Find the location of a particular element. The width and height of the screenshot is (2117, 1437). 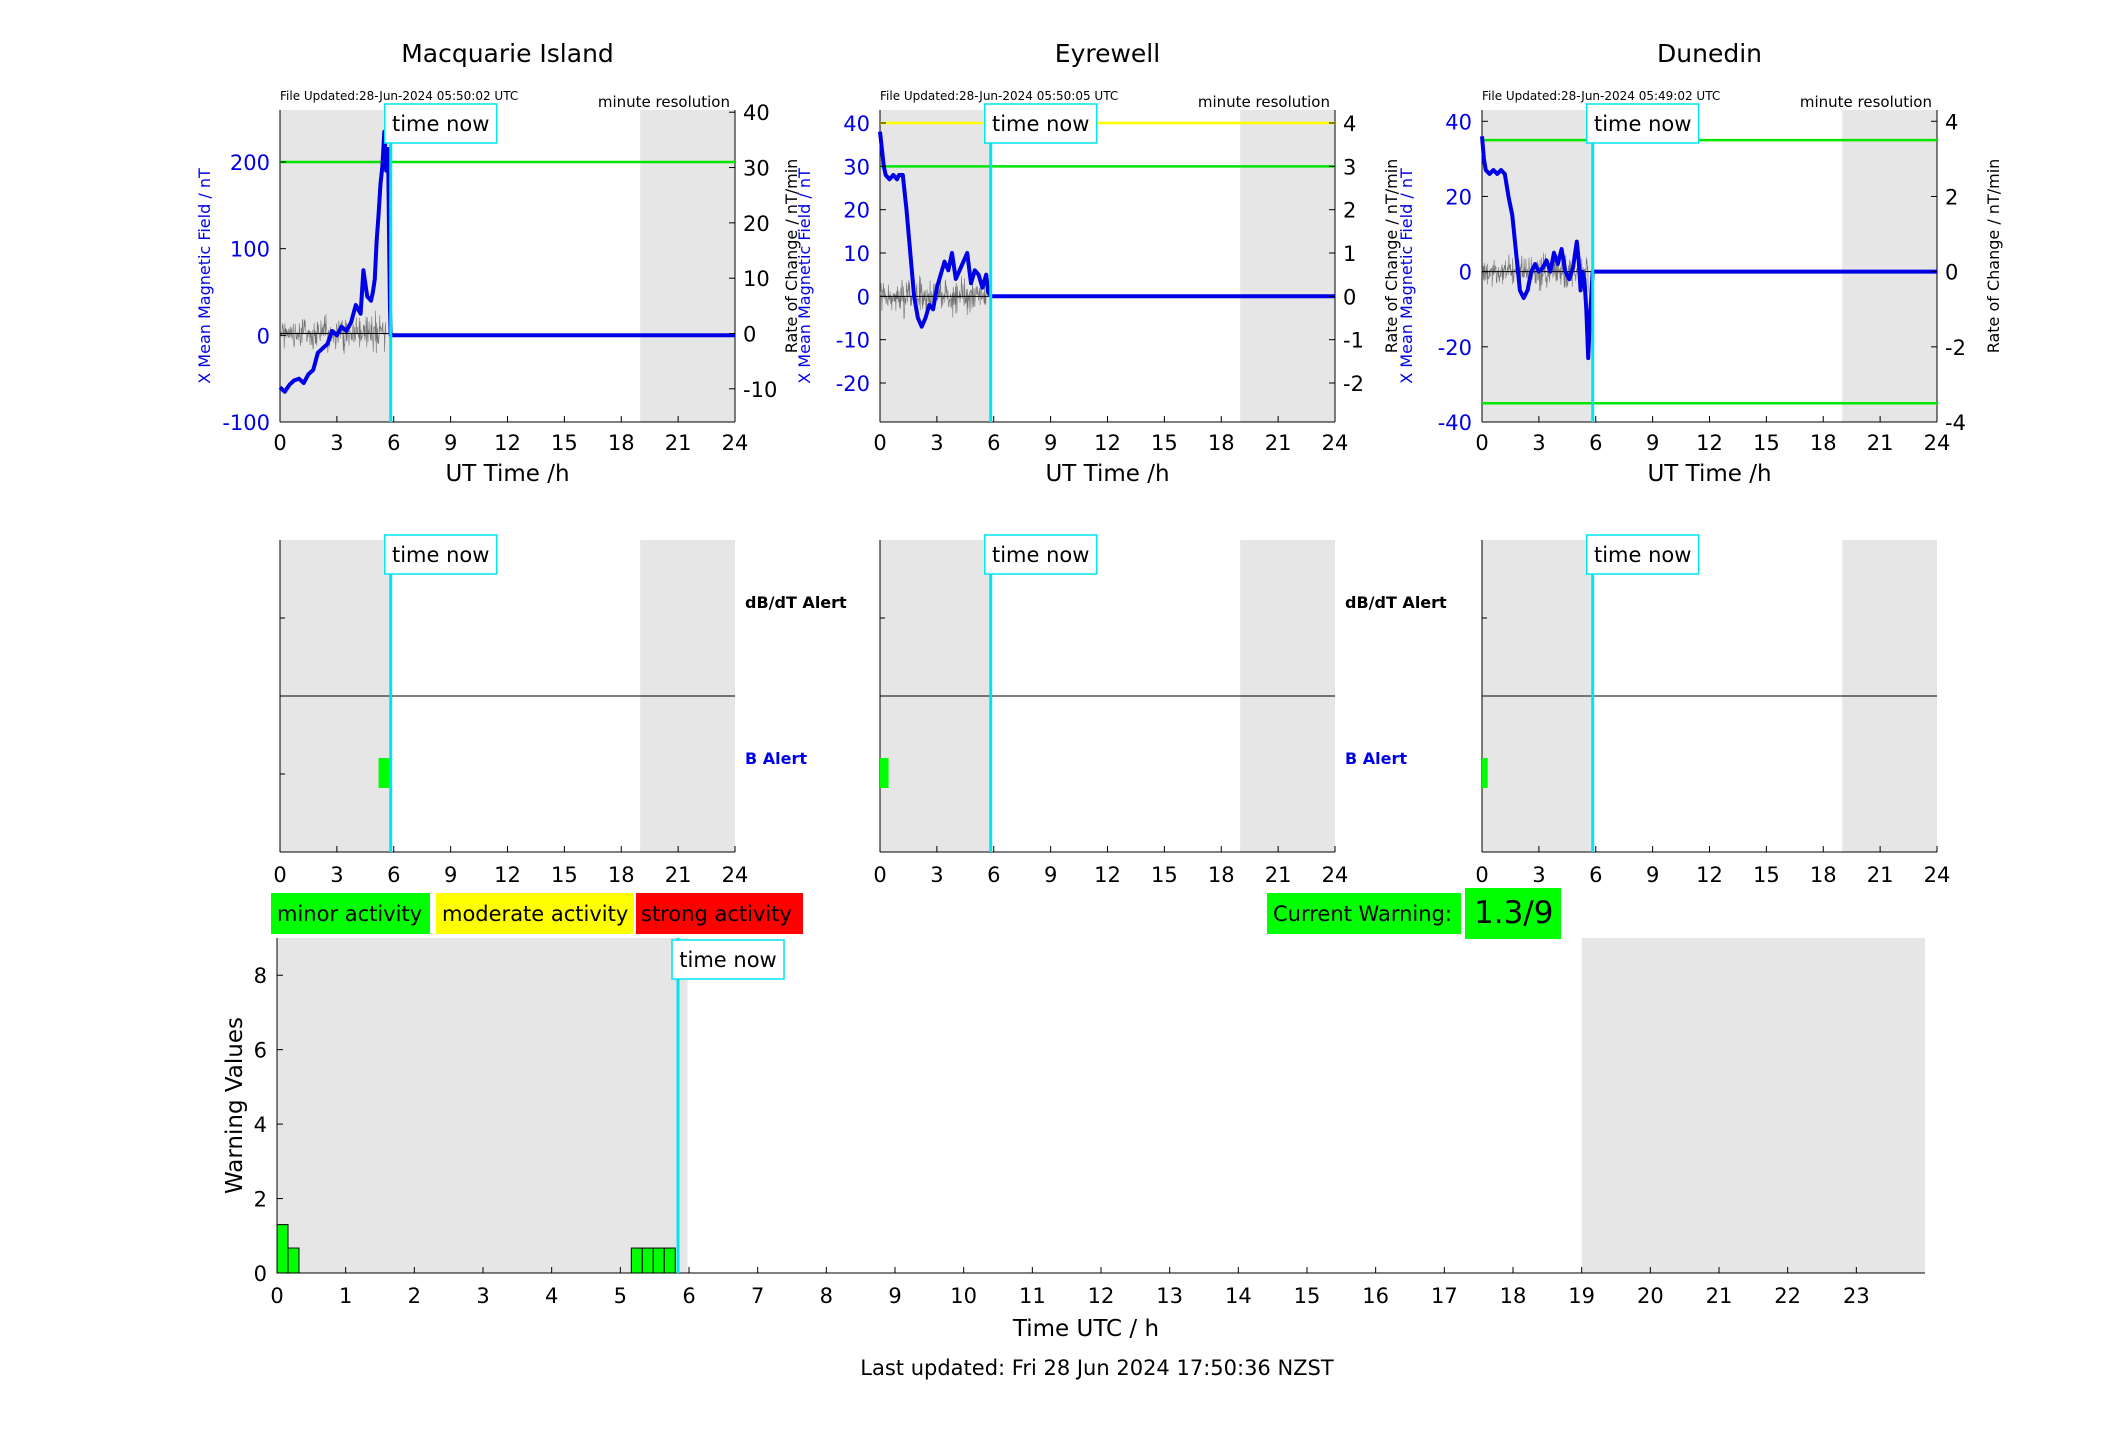

x-tick-label: 2 is located at coordinates (414, 1296).